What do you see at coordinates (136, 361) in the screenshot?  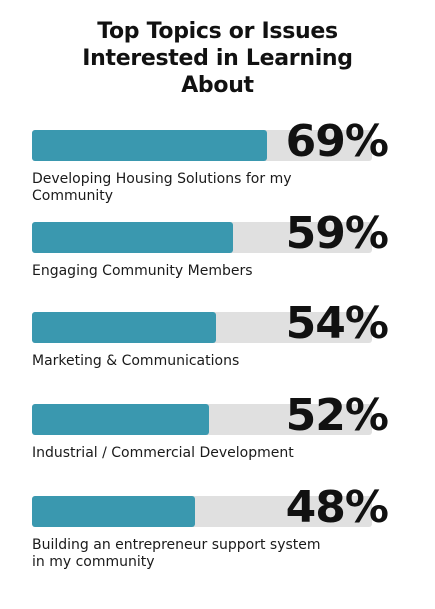 I see `category-label: Marketing & Communications` at bounding box center [136, 361].